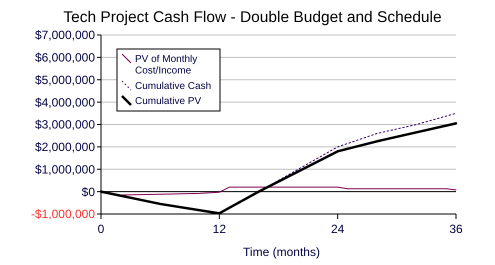 This screenshot has width=495, height=265. What do you see at coordinates (252, 17) in the screenshot?
I see `chart-title: Tech Project Cash Flow - Double Budget and Schedule` at bounding box center [252, 17].